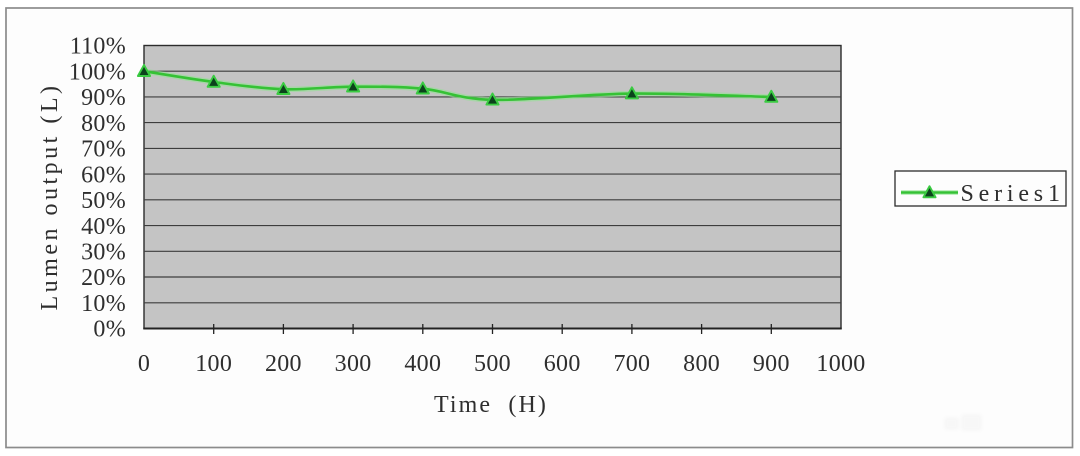 This screenshot has height=456, width=1080. I want to click on svg-text: 200, so click(283, 364).